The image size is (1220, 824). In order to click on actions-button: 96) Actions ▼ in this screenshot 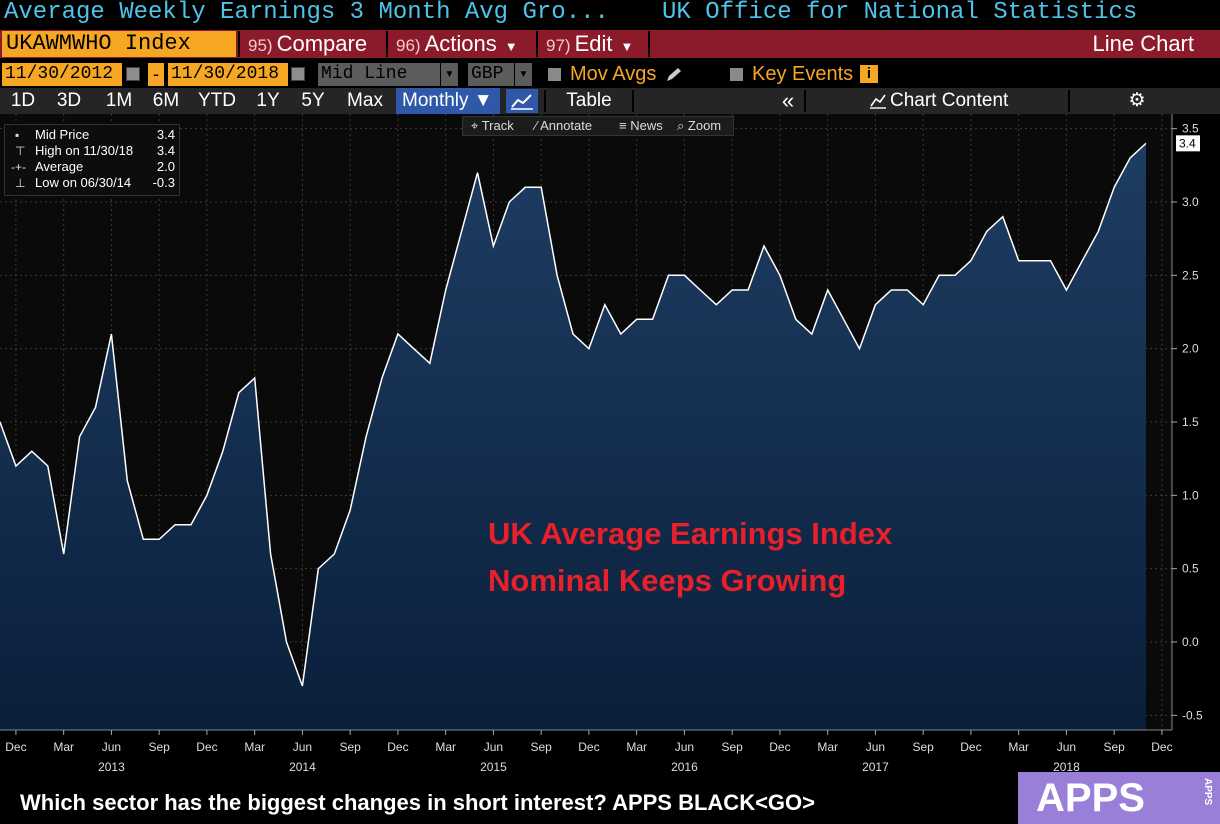, I will do `click(459, 44)`.